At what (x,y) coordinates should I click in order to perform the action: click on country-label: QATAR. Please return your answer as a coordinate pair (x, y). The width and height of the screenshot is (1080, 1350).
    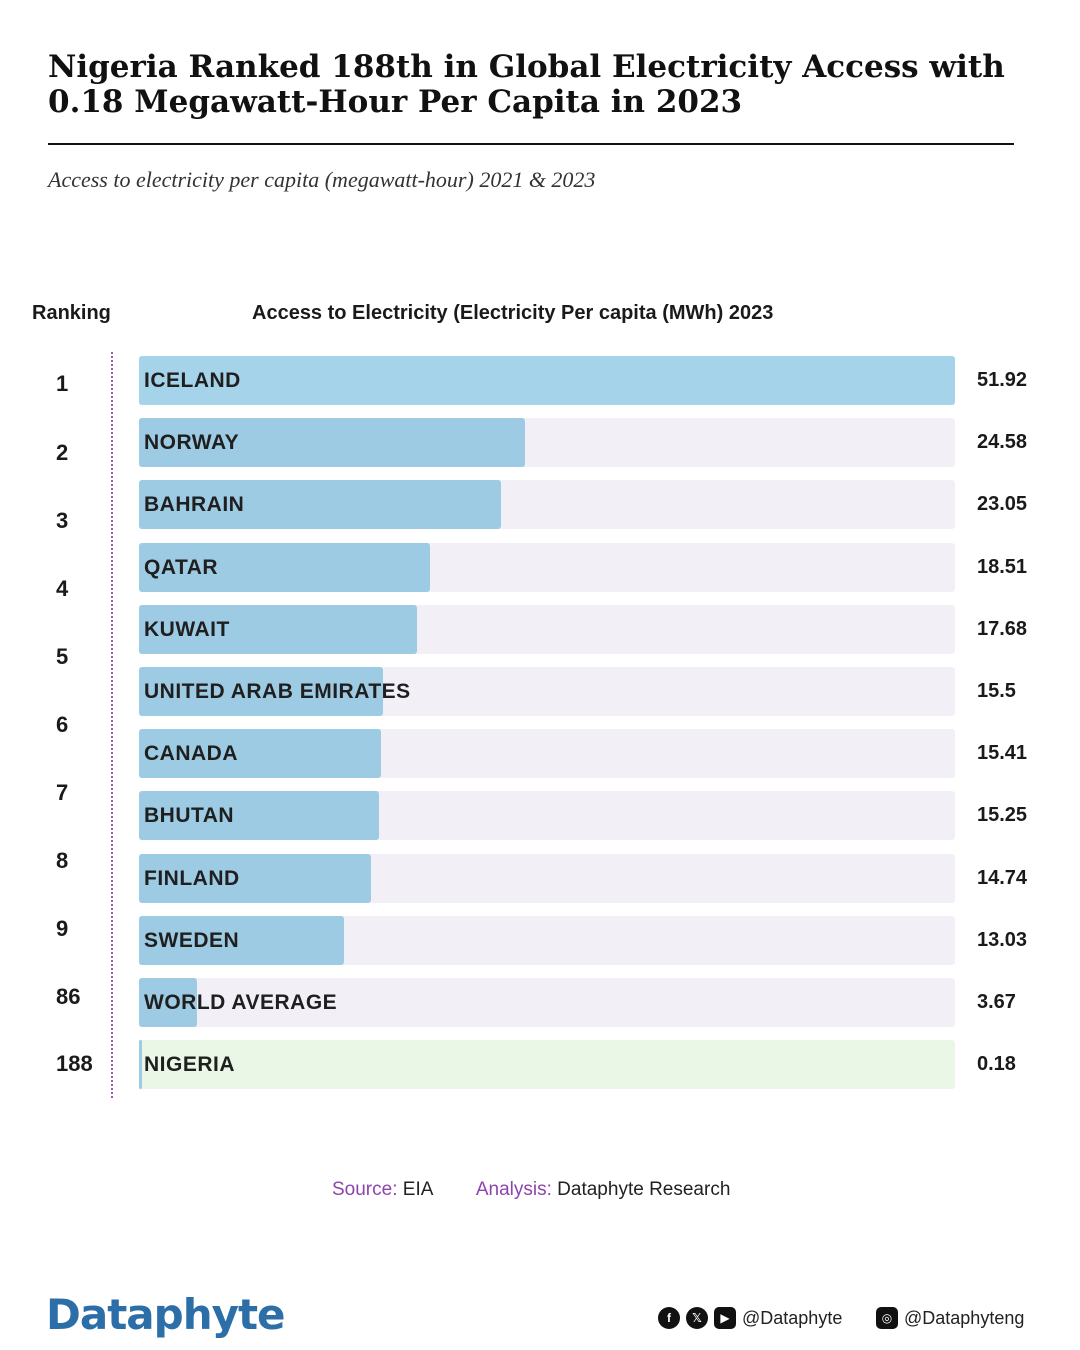
    Looking at the image, I should click on (181, 567).